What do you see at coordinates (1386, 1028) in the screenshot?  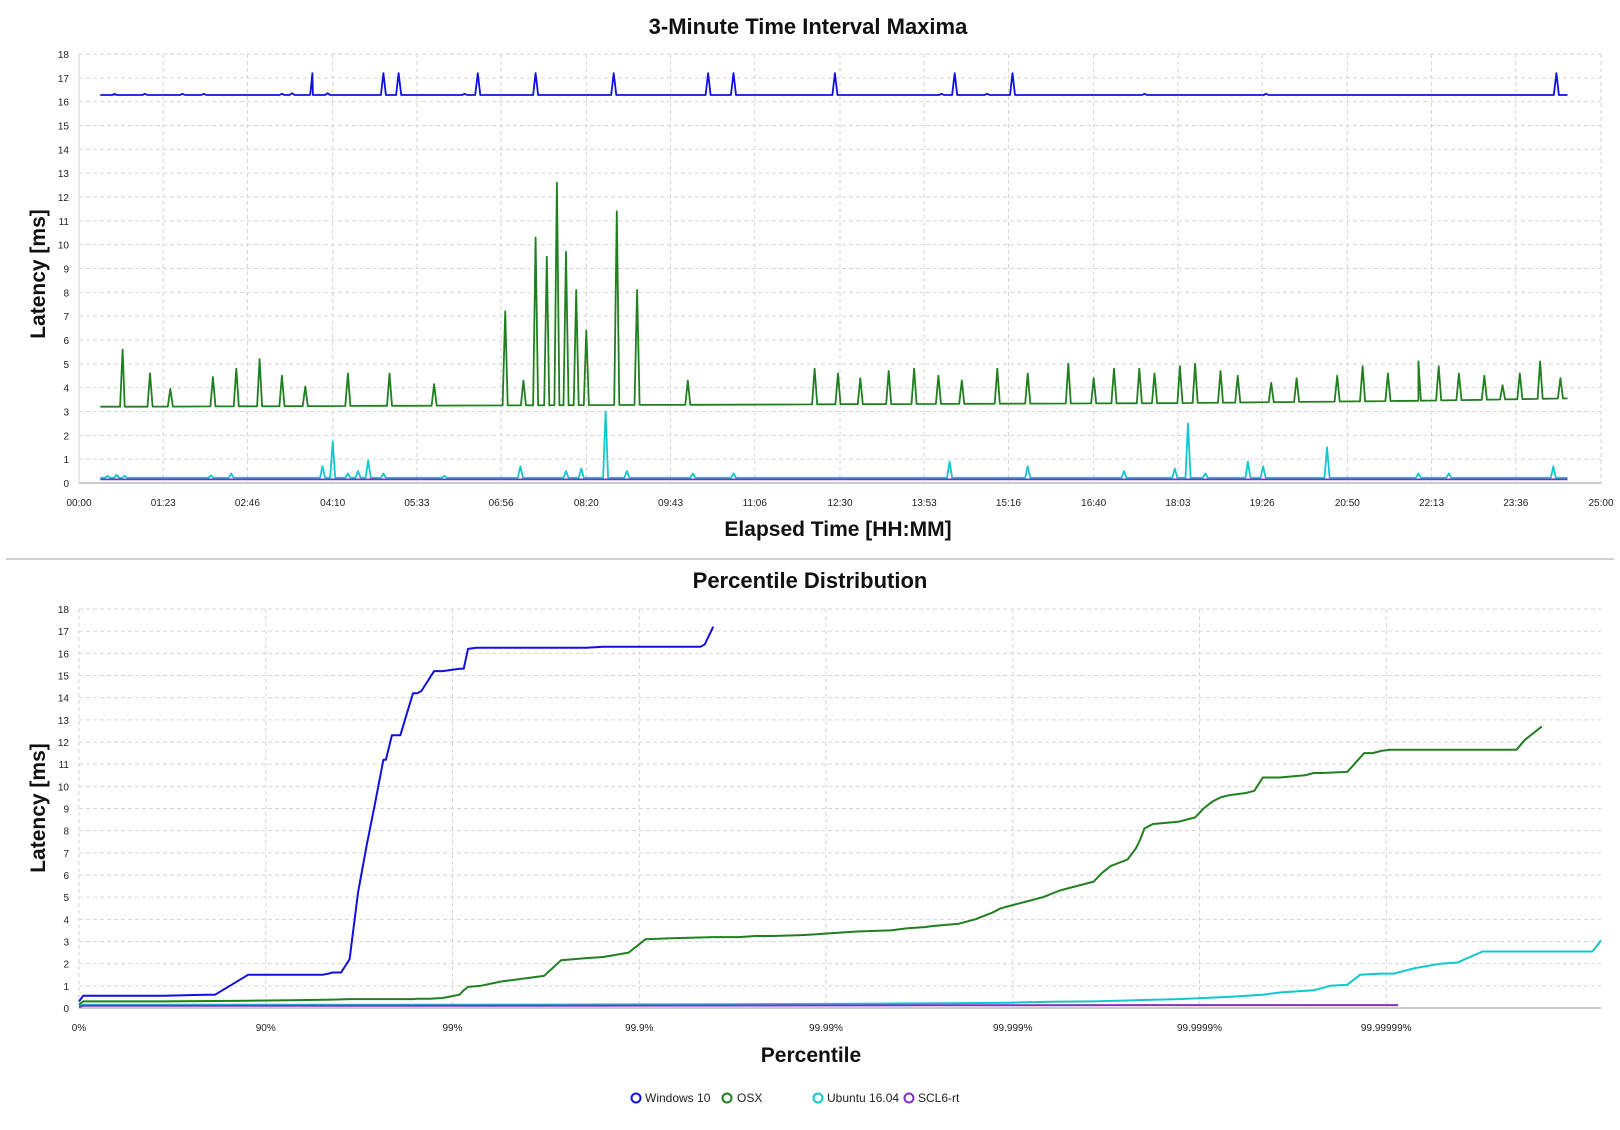 I see `x-tick-label: 99.99999%` at bounding box center [1386, 1028].